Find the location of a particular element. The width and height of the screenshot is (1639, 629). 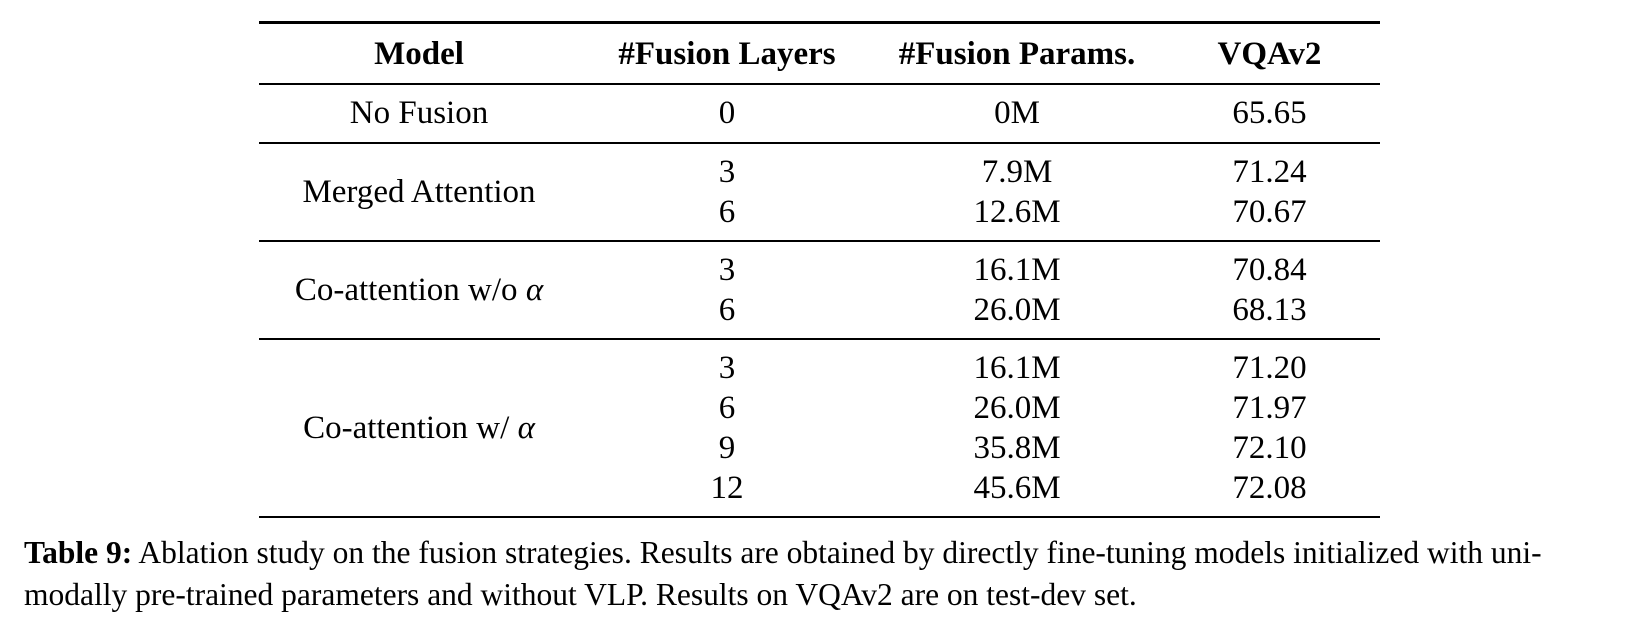

fusion-layers-value: 9 is located at coordinates (727, 448).